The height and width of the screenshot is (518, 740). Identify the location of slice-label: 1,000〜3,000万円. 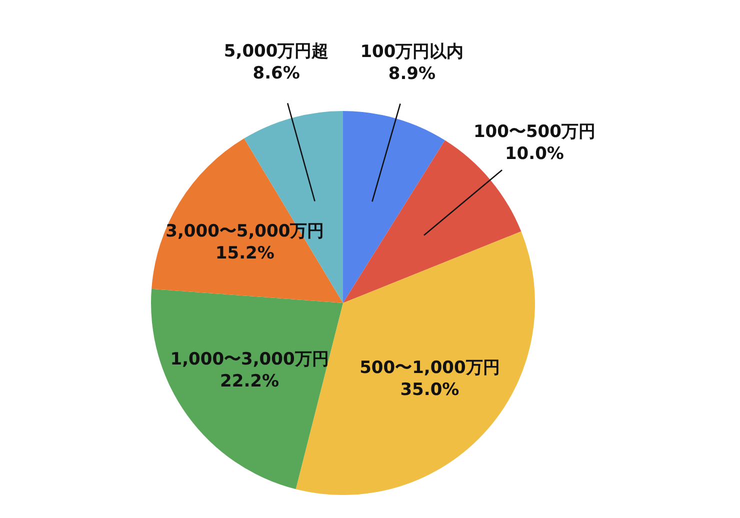
(249, 359).